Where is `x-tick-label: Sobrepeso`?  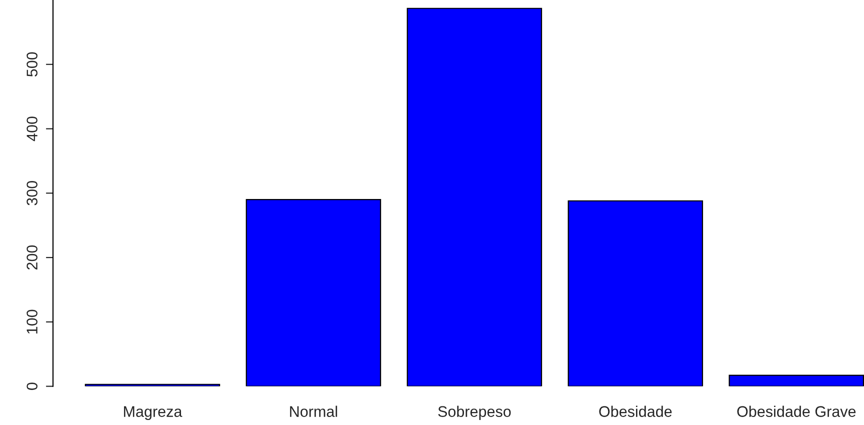
x-tick-label: Sobrepeso is located at coordinates (474, 413).